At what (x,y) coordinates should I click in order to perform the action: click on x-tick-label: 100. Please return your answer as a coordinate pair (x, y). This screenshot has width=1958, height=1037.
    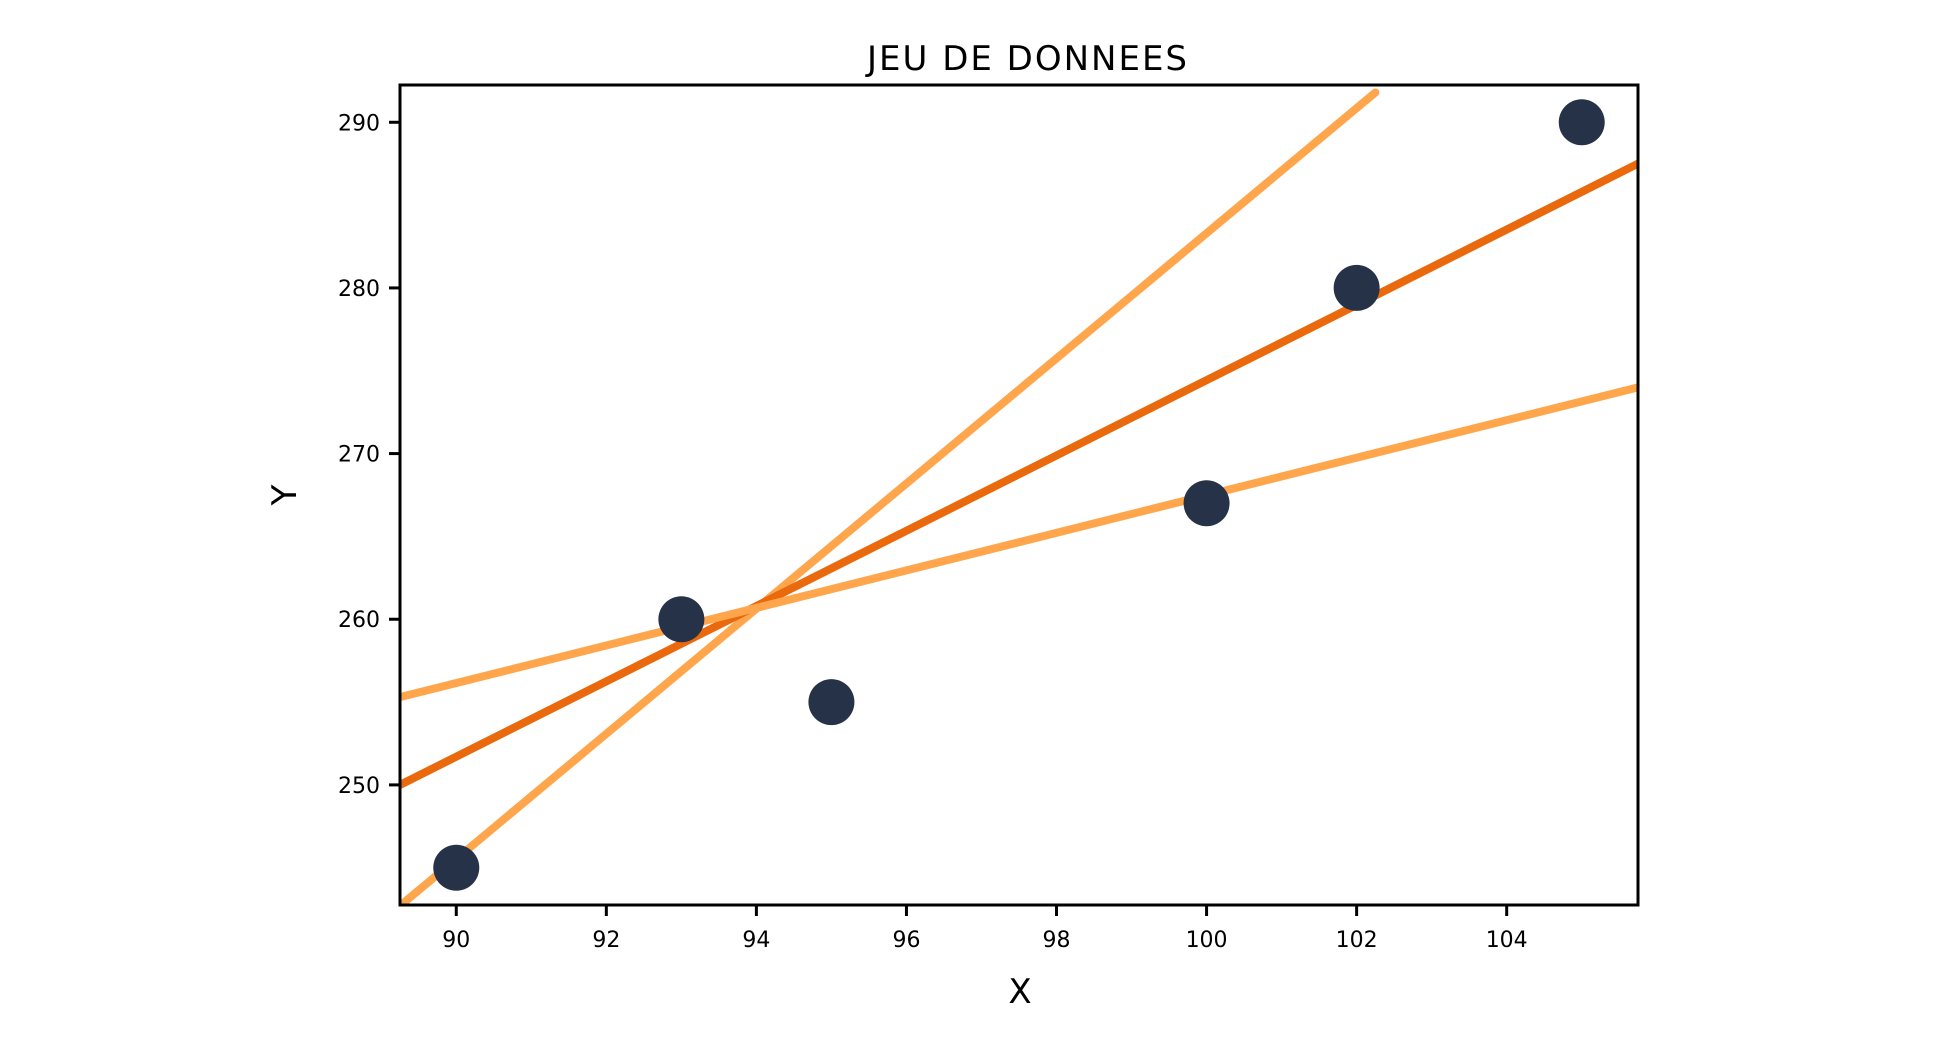
    Looking at the image, I should click on (1207, 940).